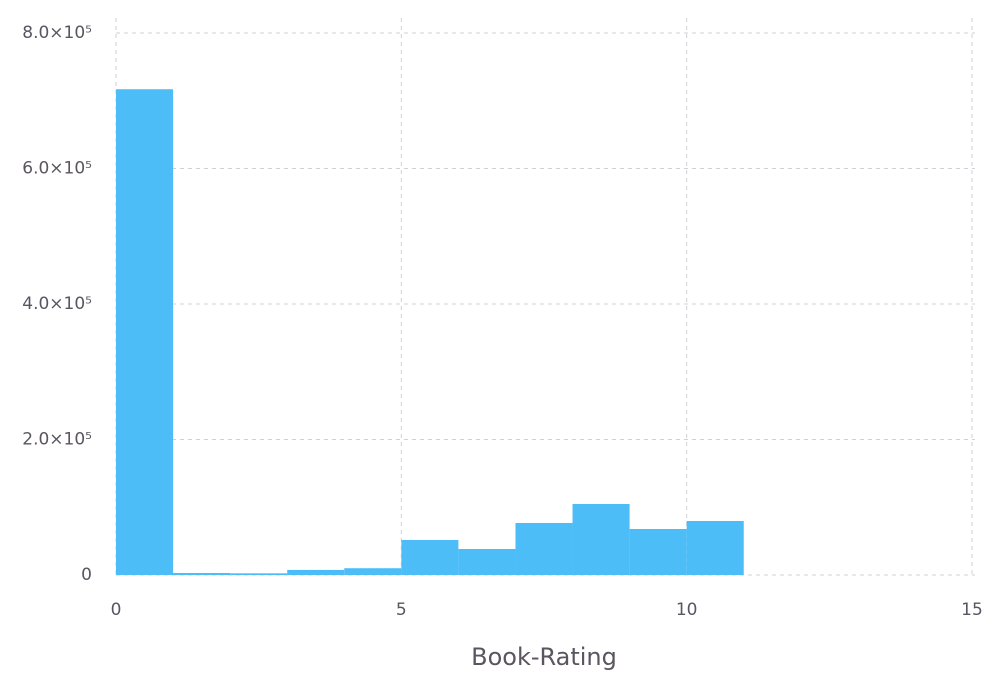  Describe the element at coordinates (401, 610) in the screenshot. I see `x-tick-label: 5` at that location.